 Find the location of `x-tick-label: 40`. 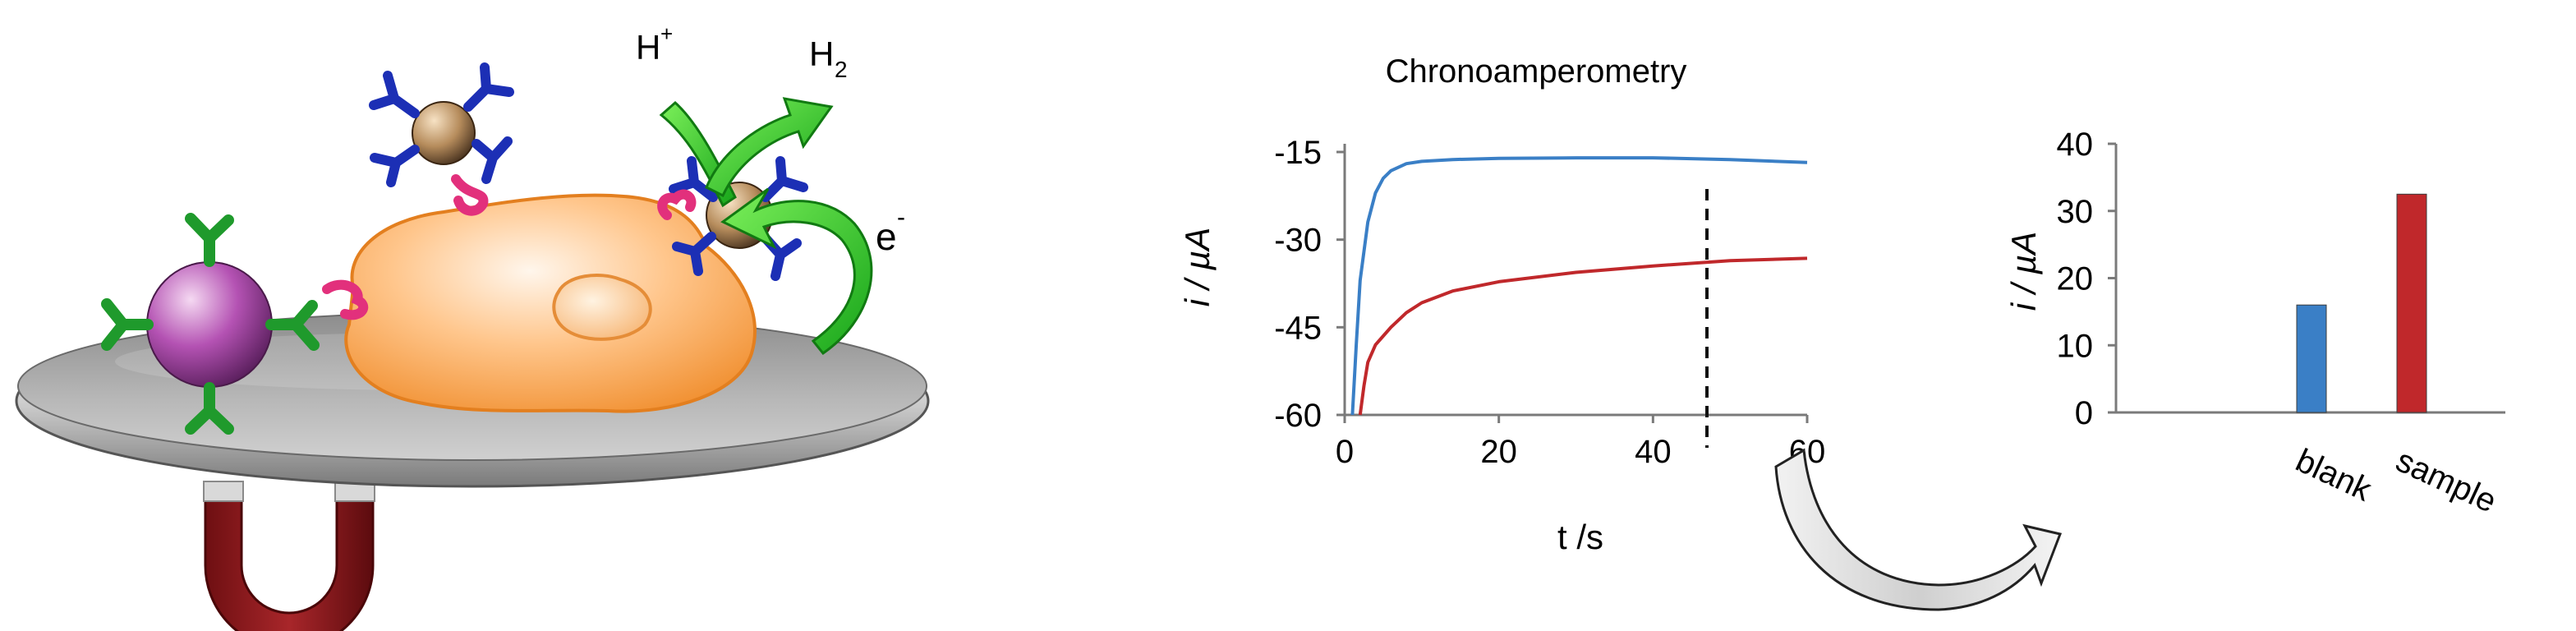

x-tick-label: 40 is located at coordinates (1653, 452).